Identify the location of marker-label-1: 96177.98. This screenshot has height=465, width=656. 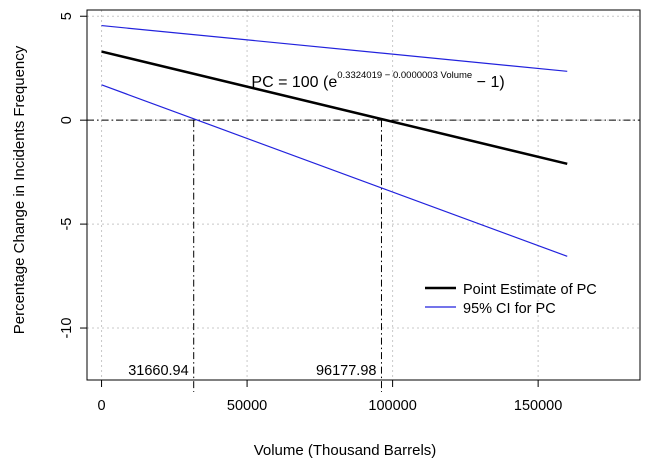
(346, 371).